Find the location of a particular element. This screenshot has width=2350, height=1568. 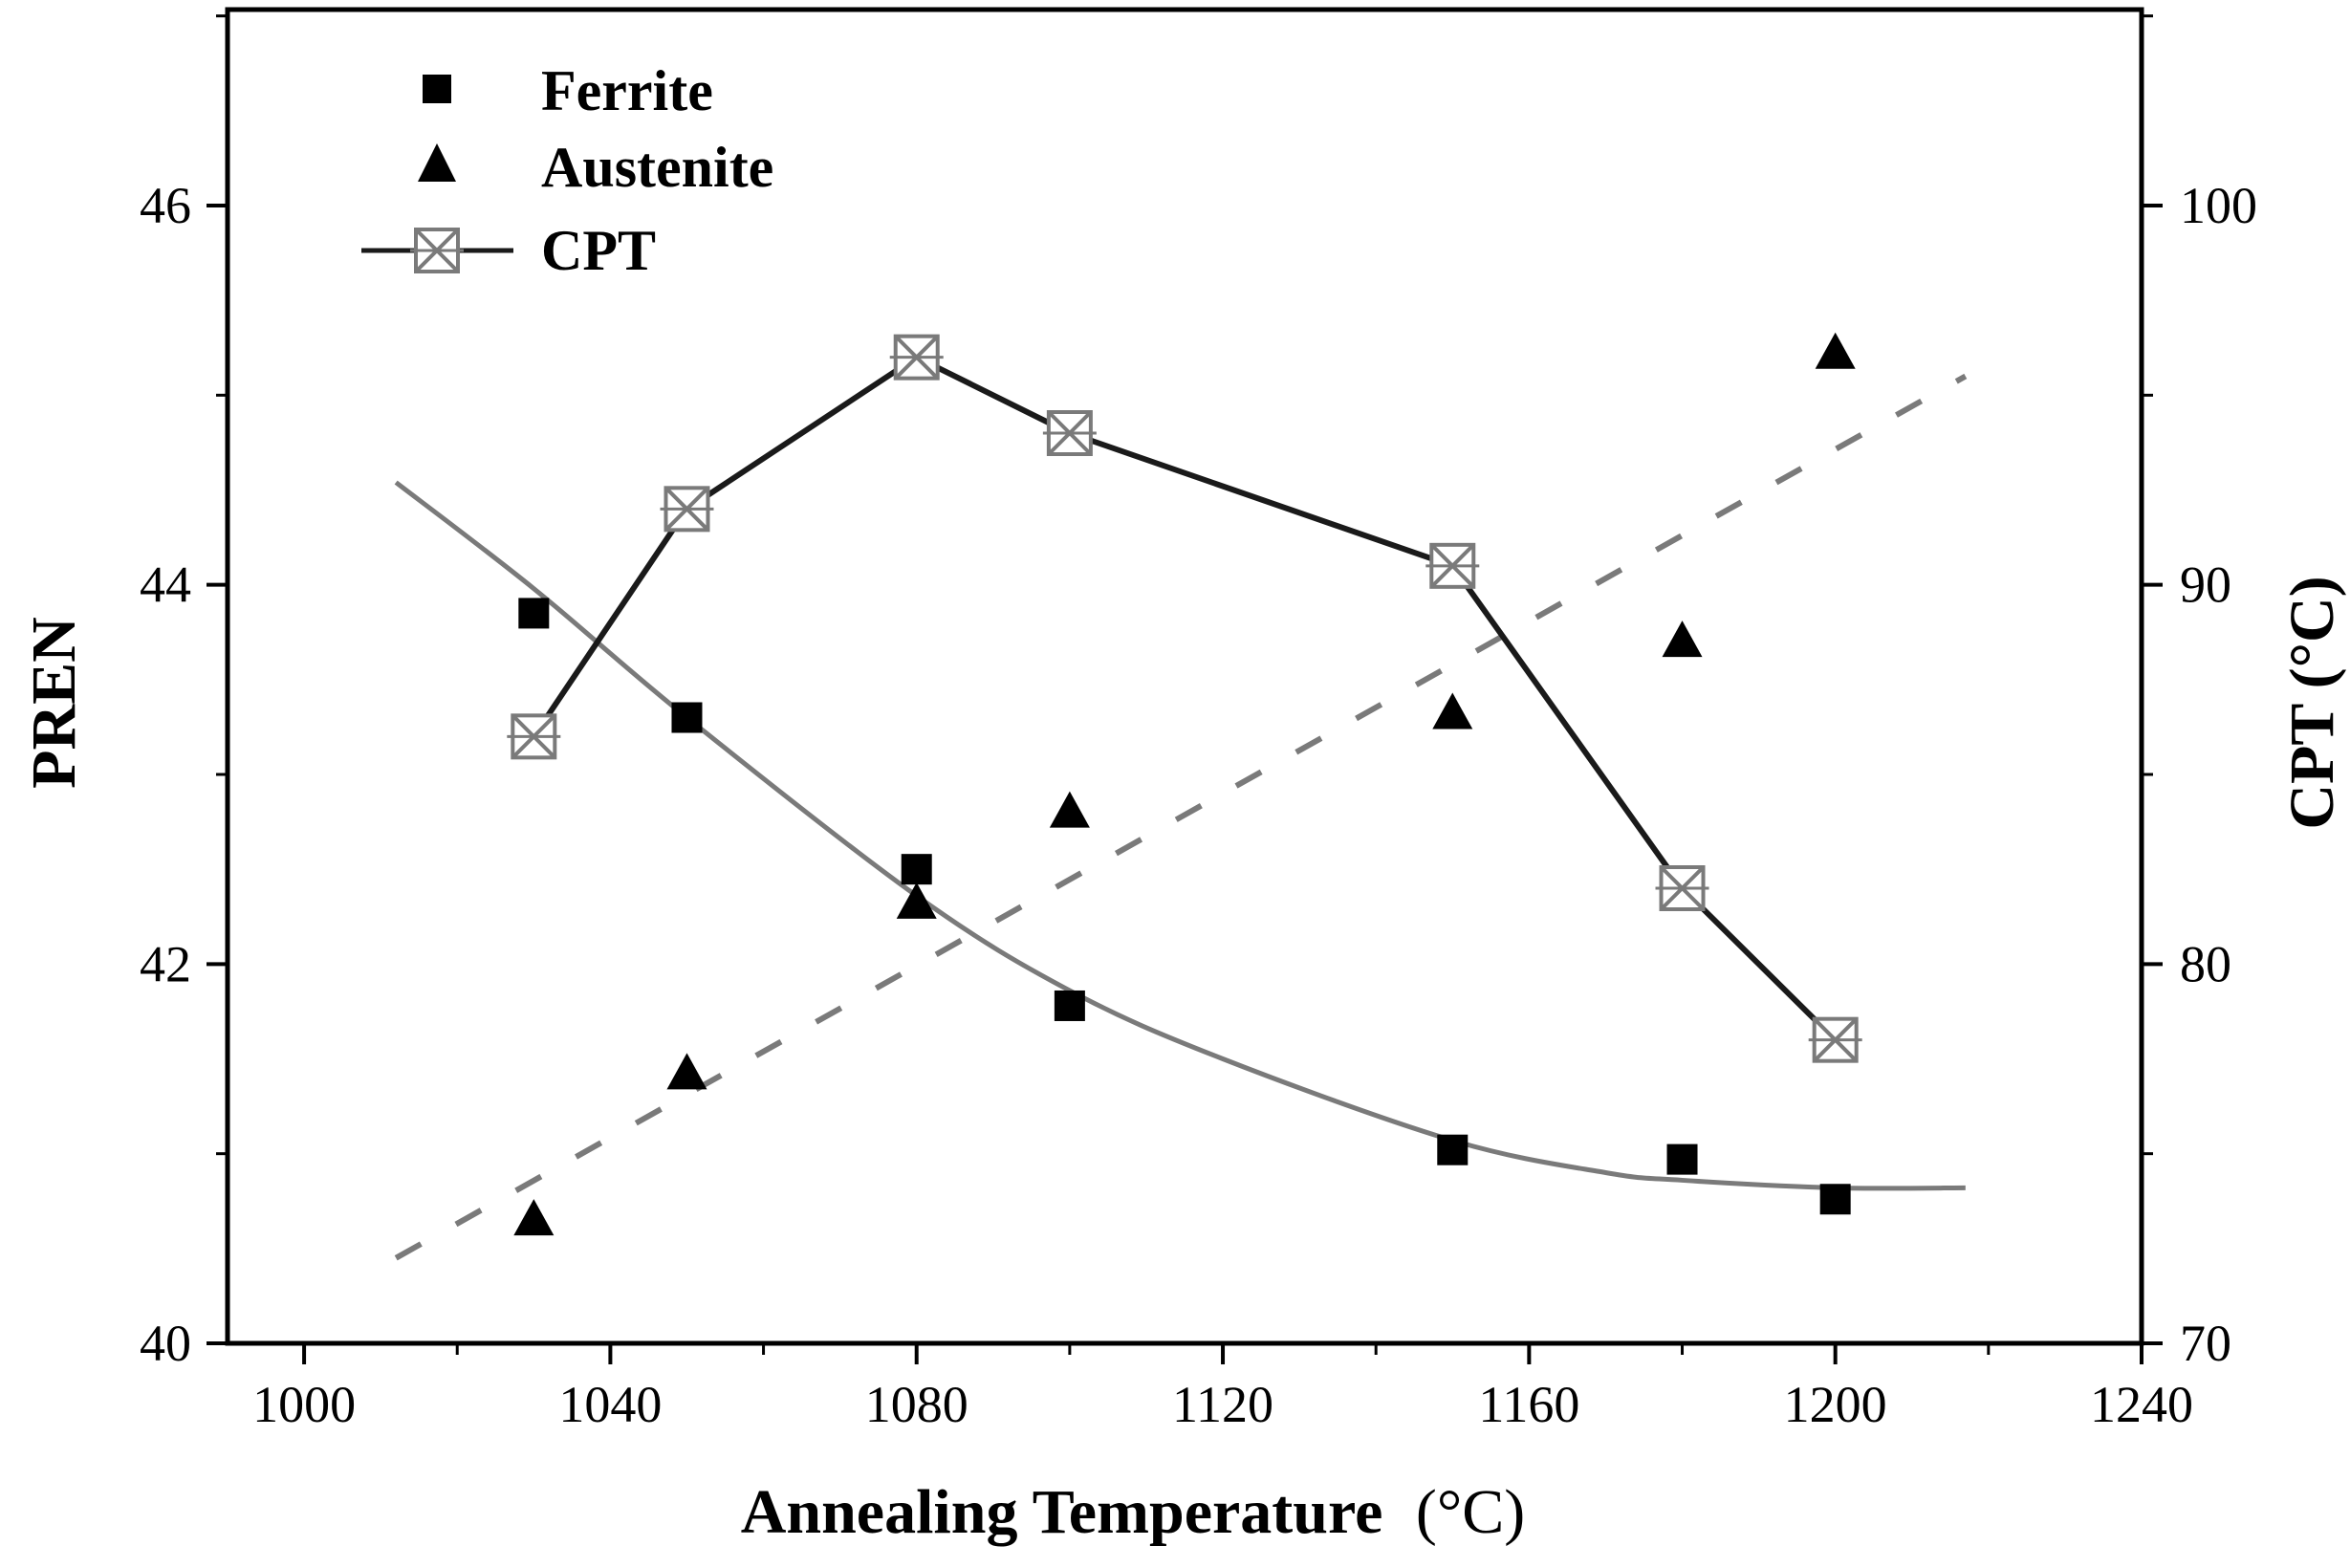

legend-cpt-label: CPT is located at coordinates (598, 250).